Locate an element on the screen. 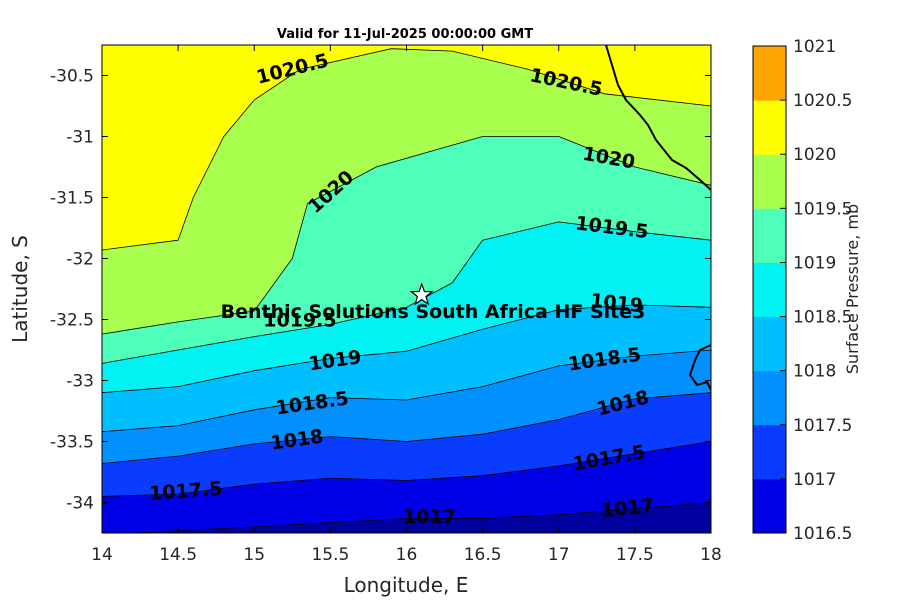  x-tick-label: 14.5 is located at coordinates (178, 555).